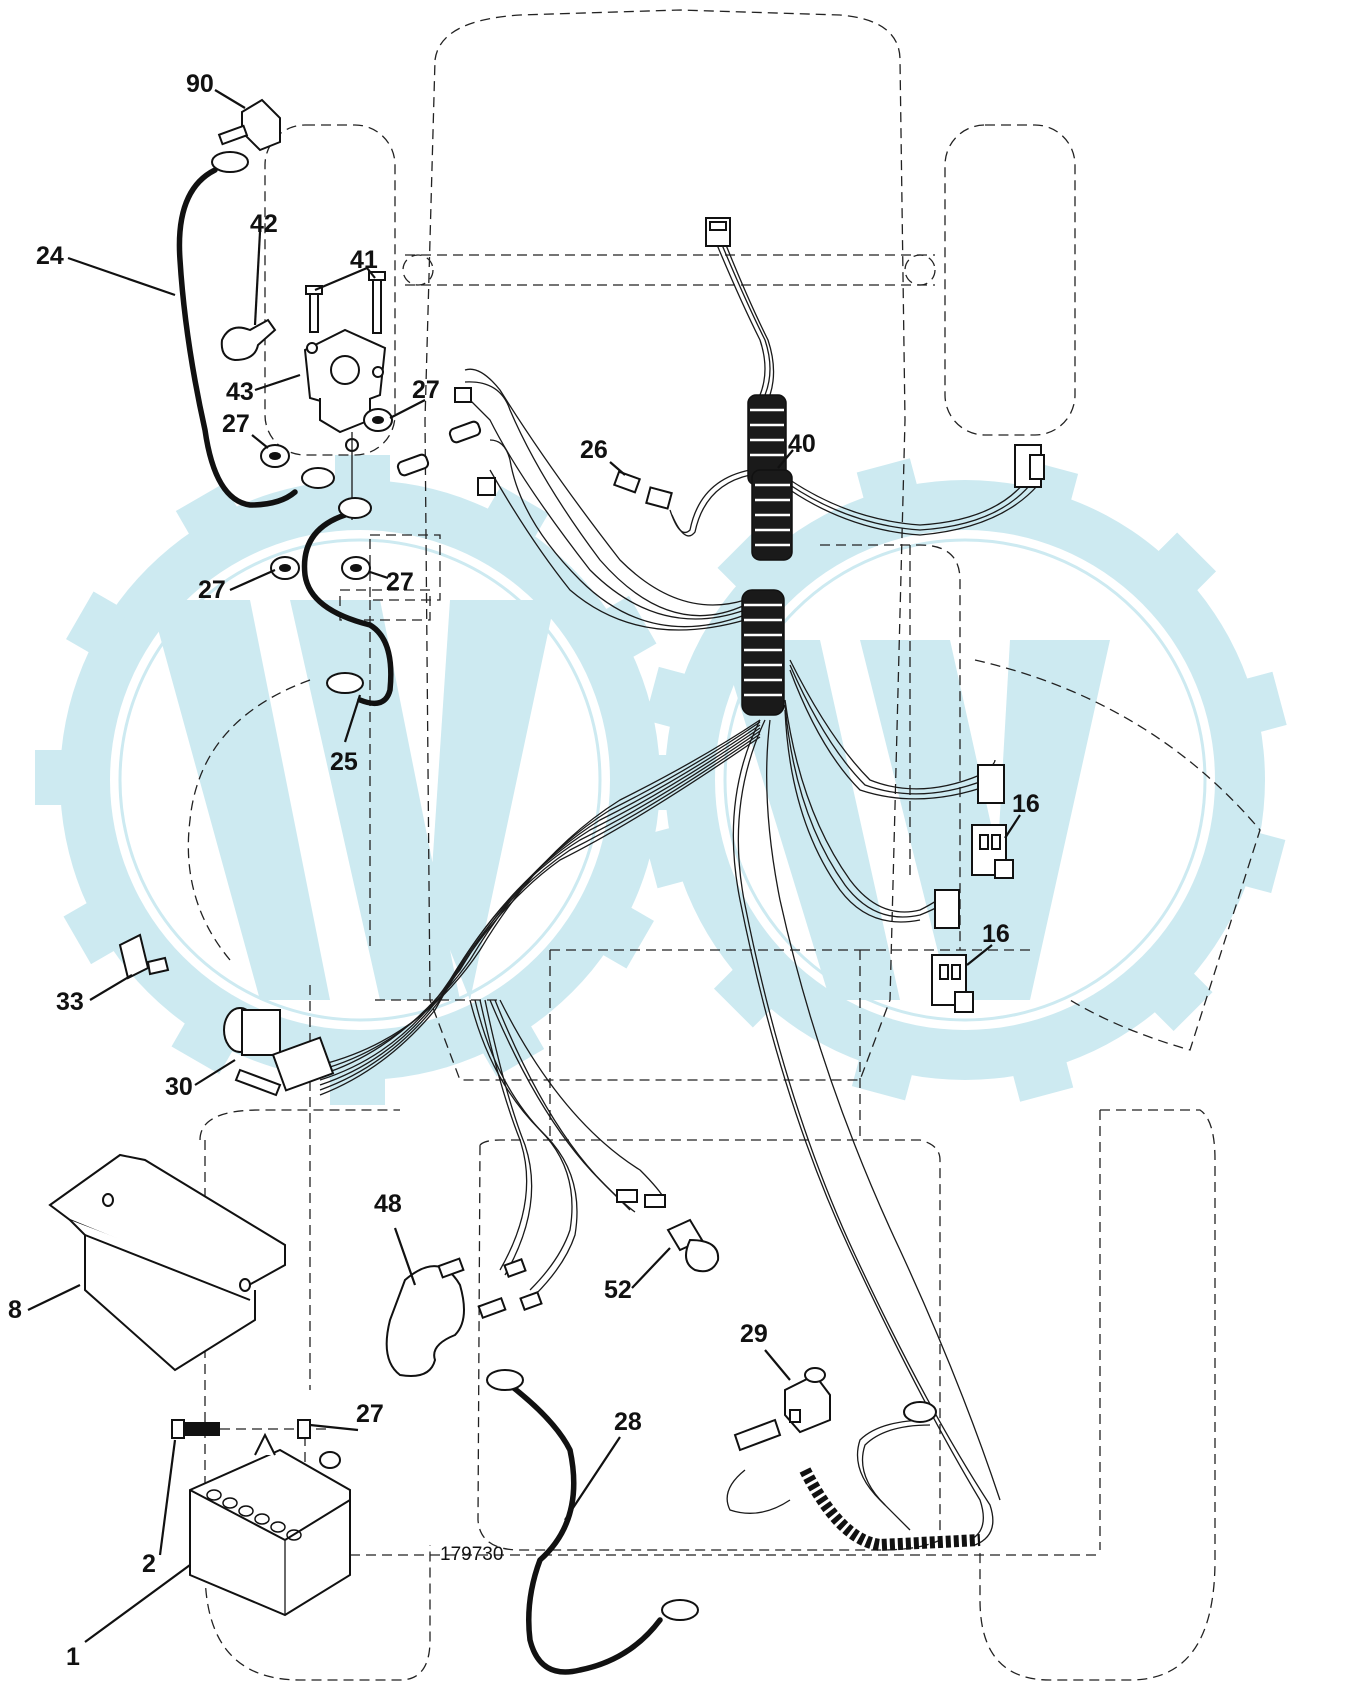 Image resolution: width=1361 pixels, height=1684 pixels. Describe the element at coordinates (304, 1429) in the screenshot. I see `nut-27-battery` at that location.